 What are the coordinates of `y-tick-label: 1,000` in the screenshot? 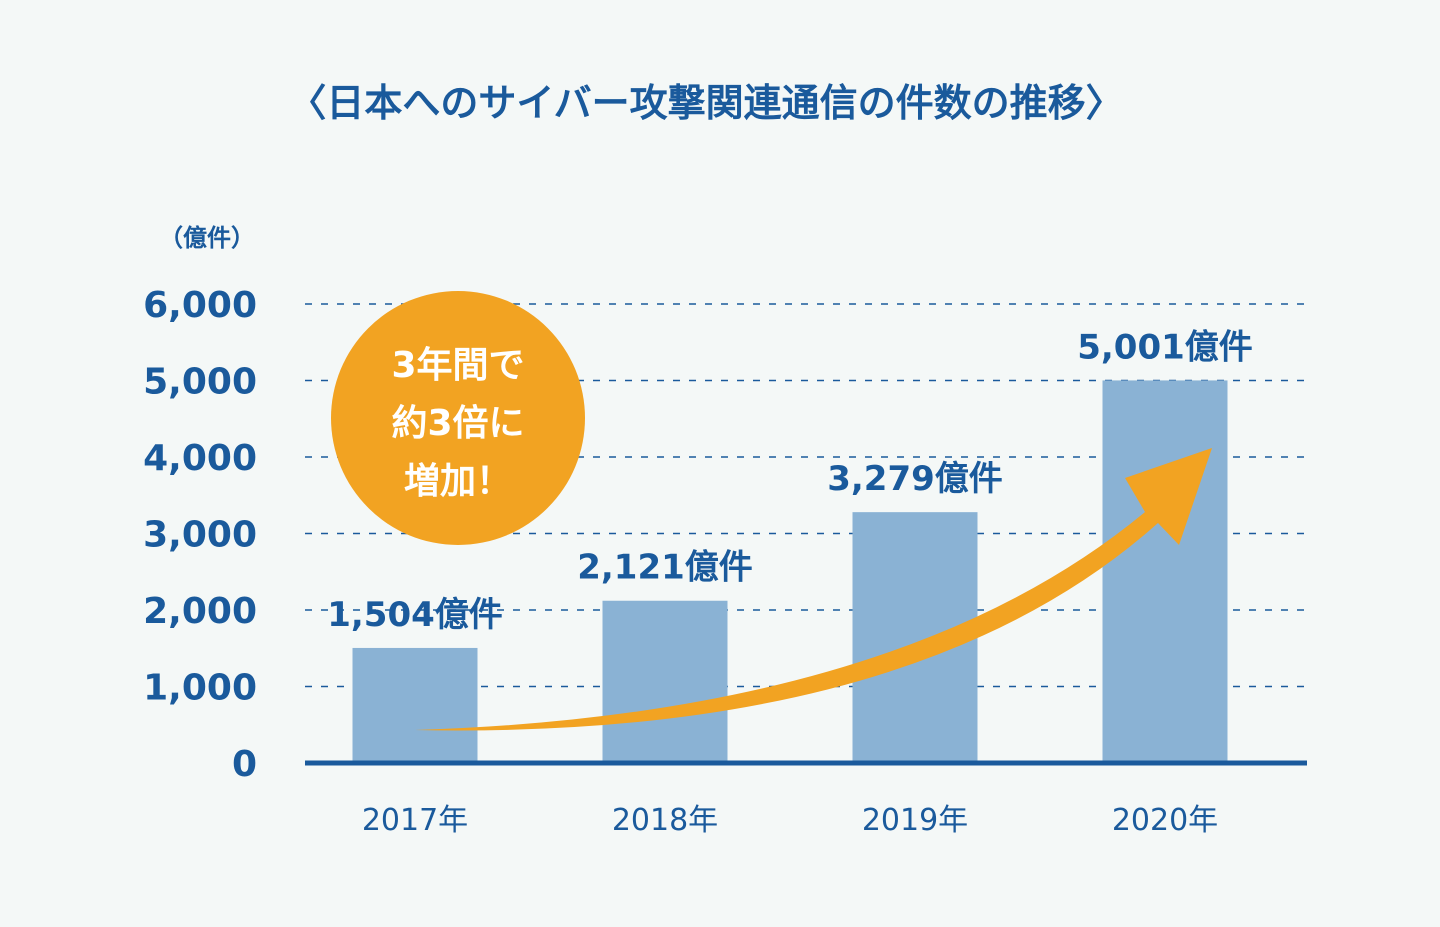 It's located at (200, 688).